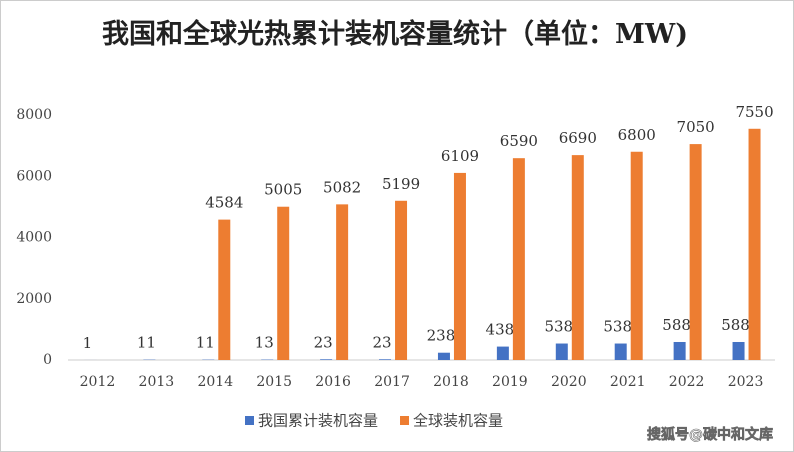  Describe the element at coordinates (47, 360) in the screenshot. I see `y-tick-label: 0` at that location.